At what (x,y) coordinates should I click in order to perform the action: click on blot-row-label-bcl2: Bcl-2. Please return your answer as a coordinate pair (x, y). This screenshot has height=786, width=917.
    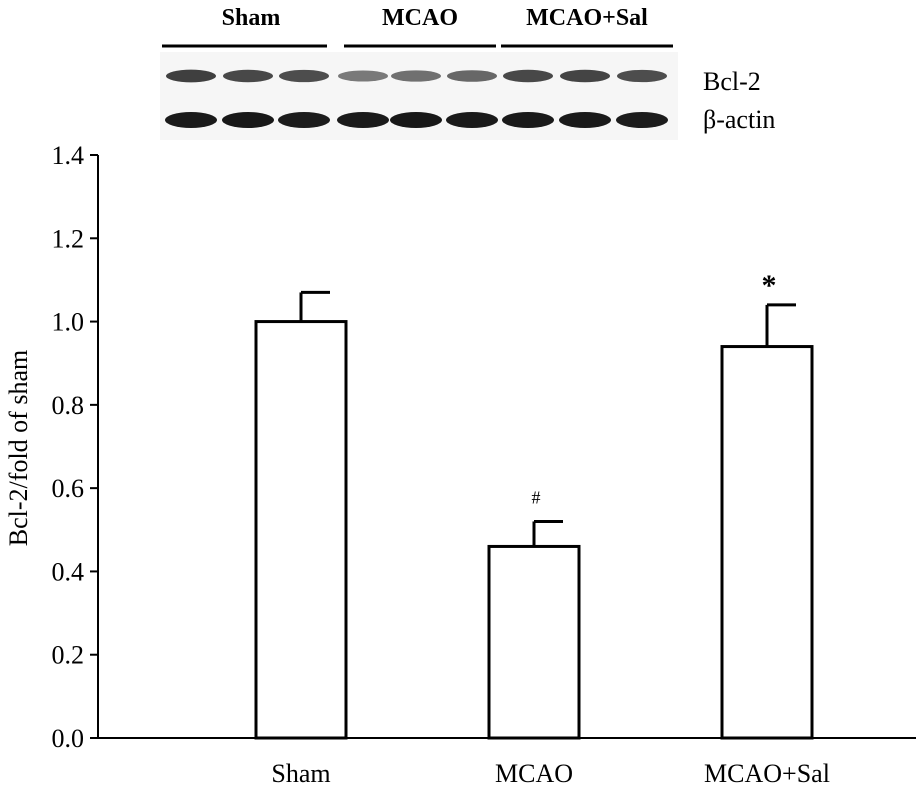
    Looking at the image, I should click on (732, 81).